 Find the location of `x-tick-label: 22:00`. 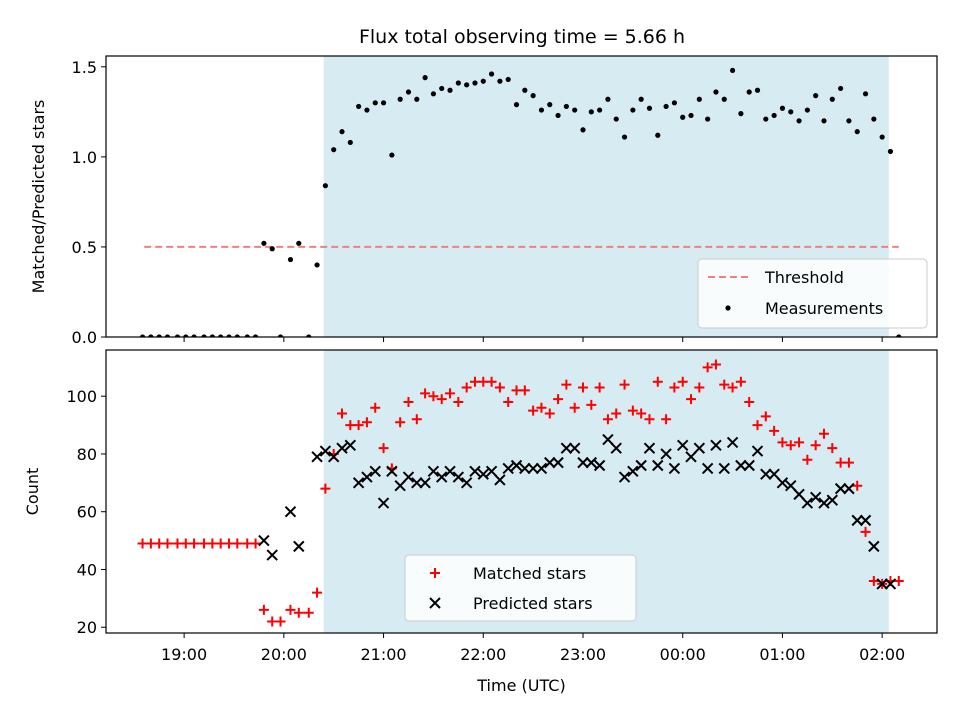

x-tick-label: 22:00 is located at coordinates (483, 654).